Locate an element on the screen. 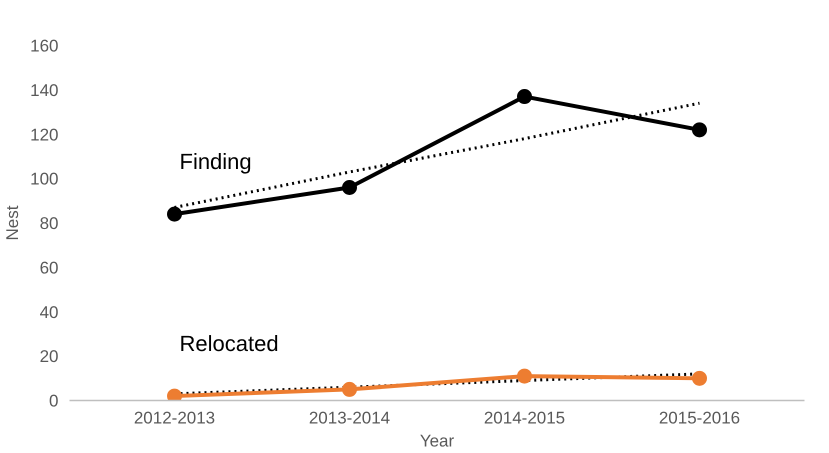  y-tick-label: 160 is located at coordinates (44, 46).